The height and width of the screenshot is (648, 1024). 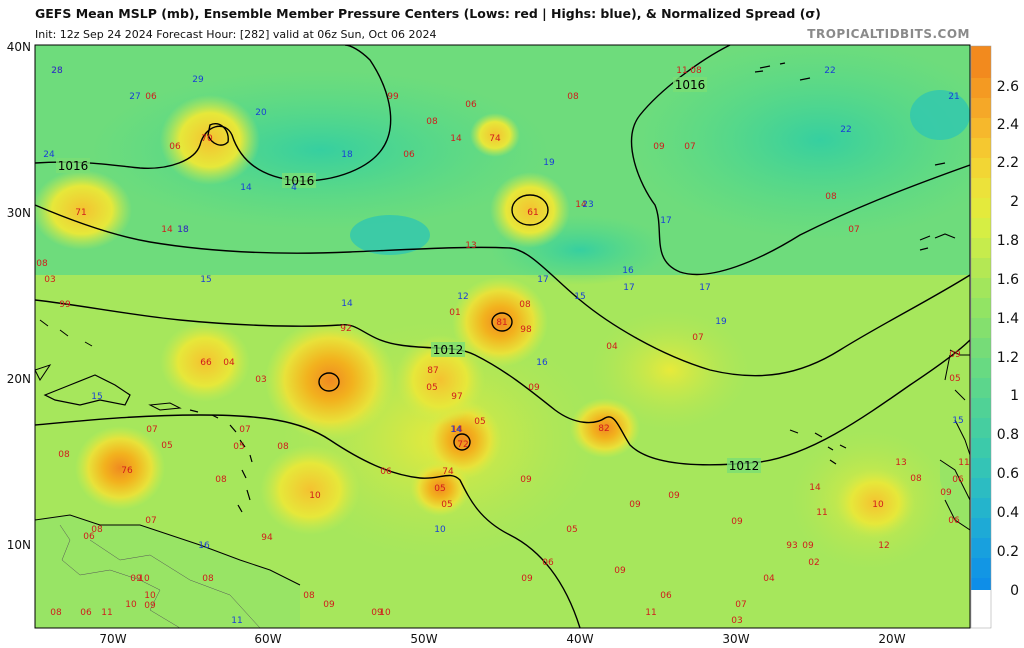 I want to click on lon-label: 70W, so click(x=112, y=639).